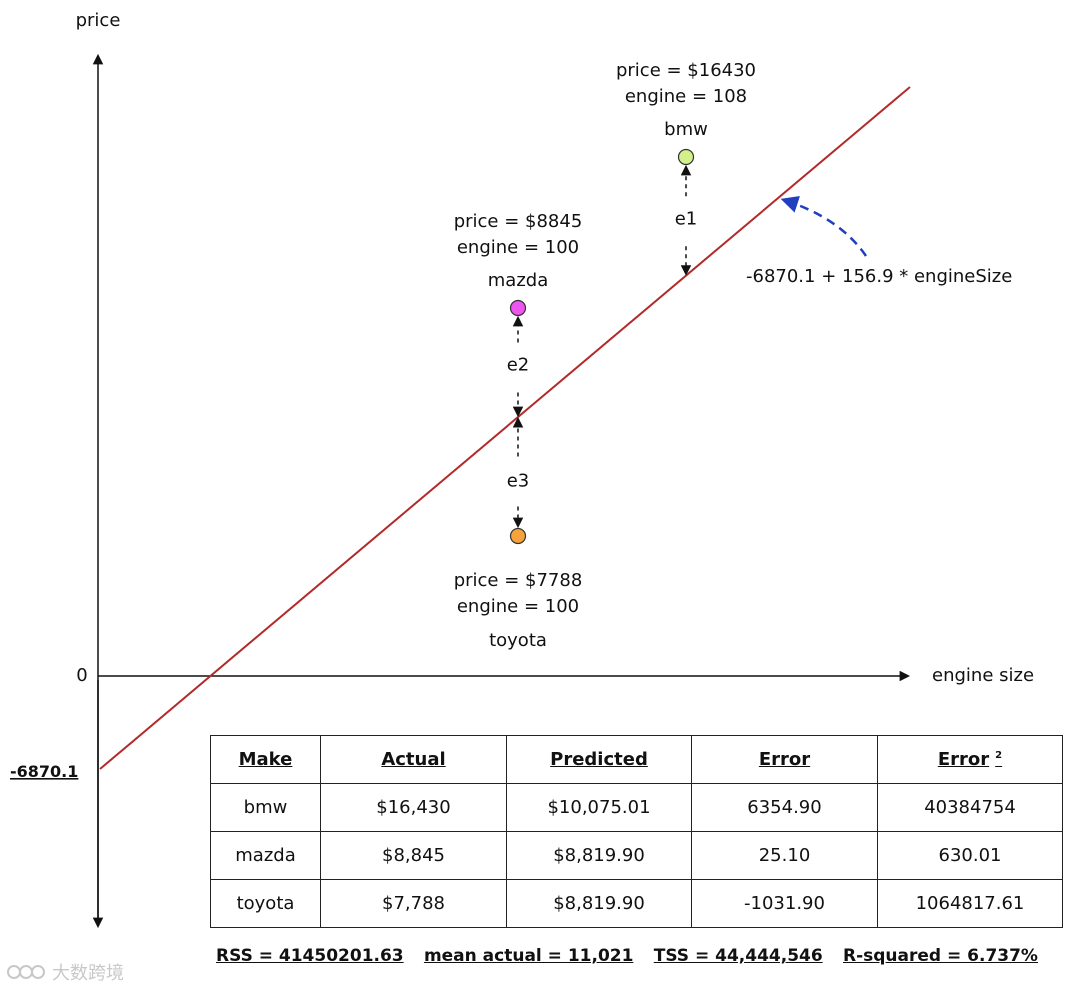 This screenshot has width=1080, height=992. What do you see at coordinates (970, 855) in the screenshot?
I see `cell-error-squared: 630.01` at bounding box center [970, 855].